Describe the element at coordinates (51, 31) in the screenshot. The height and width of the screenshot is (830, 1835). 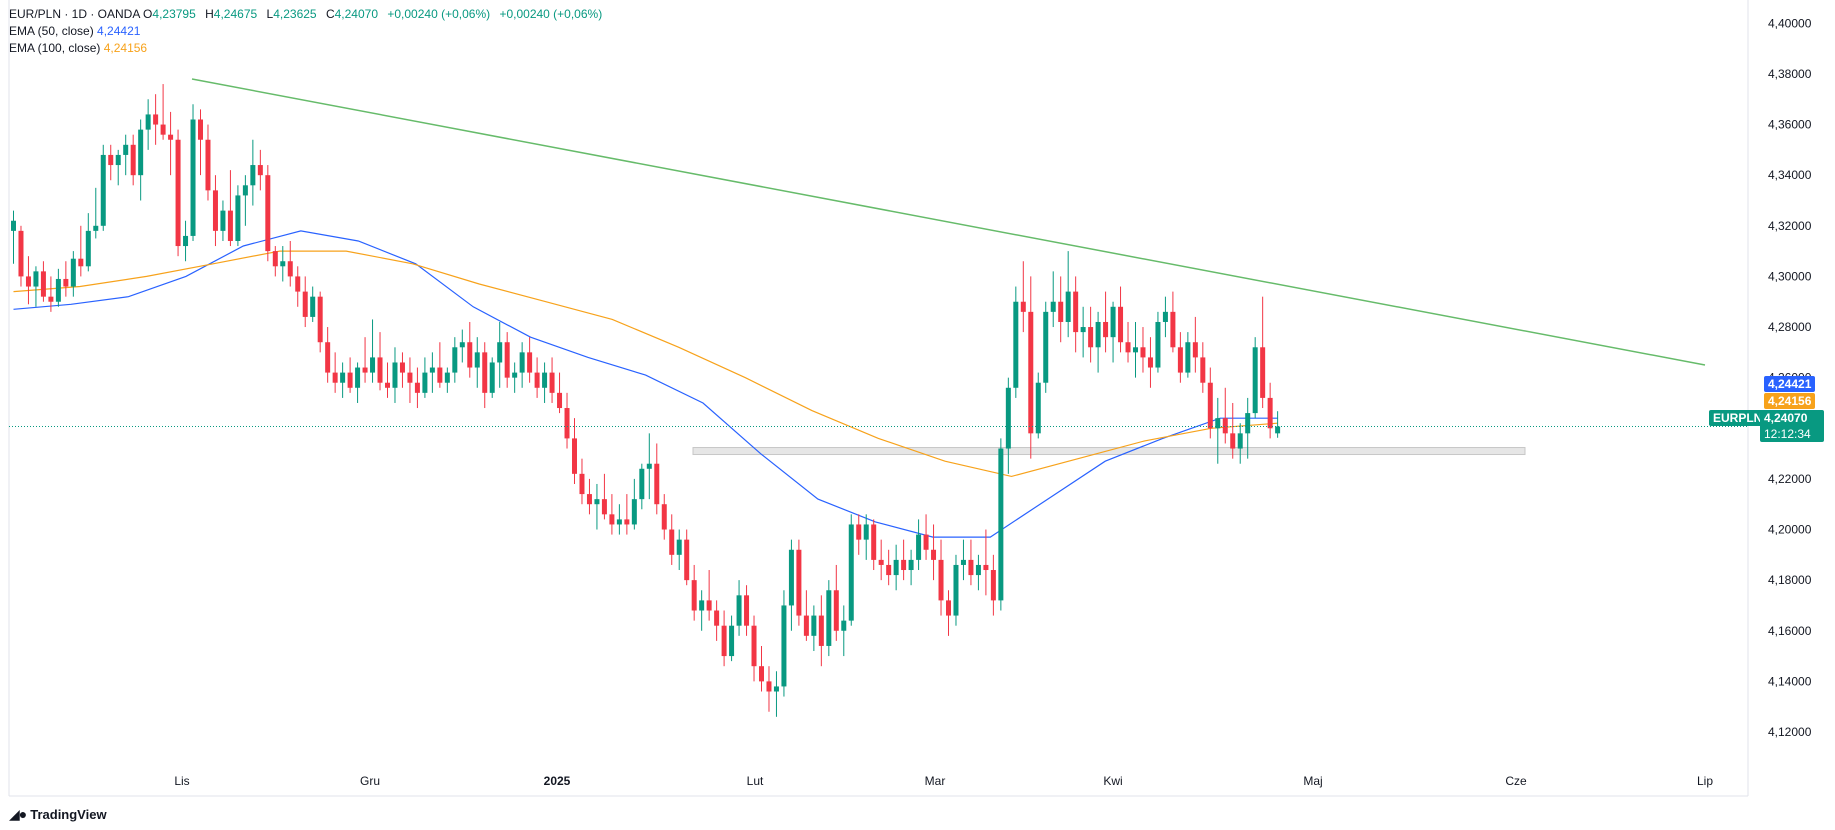
I see `ema50-label: EMA (50, close)` at that location.